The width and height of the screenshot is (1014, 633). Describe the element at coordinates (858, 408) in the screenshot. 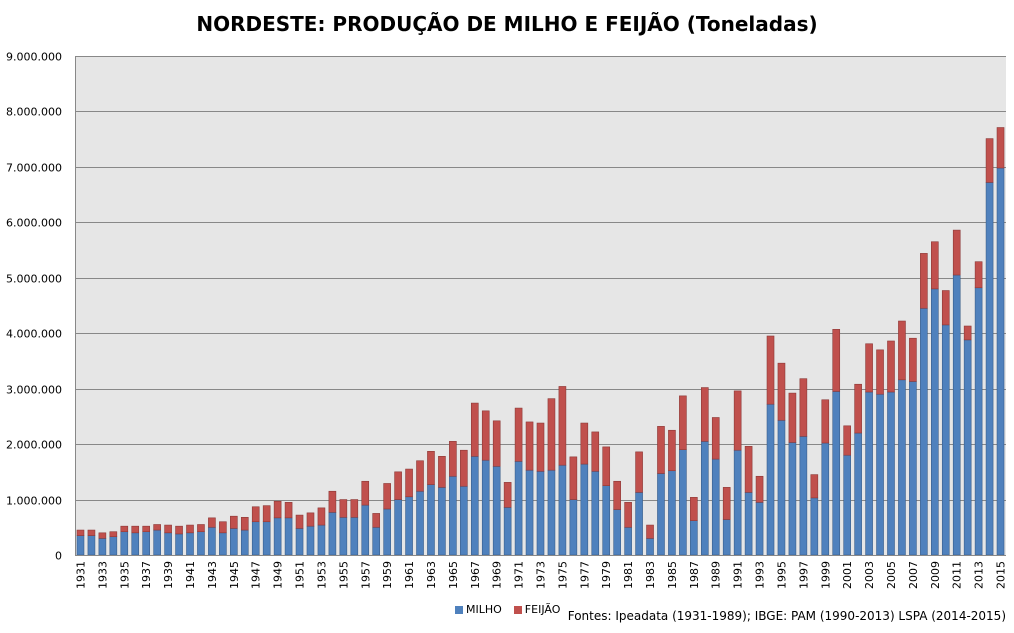

I see `bar-feijao-2002` at that location.